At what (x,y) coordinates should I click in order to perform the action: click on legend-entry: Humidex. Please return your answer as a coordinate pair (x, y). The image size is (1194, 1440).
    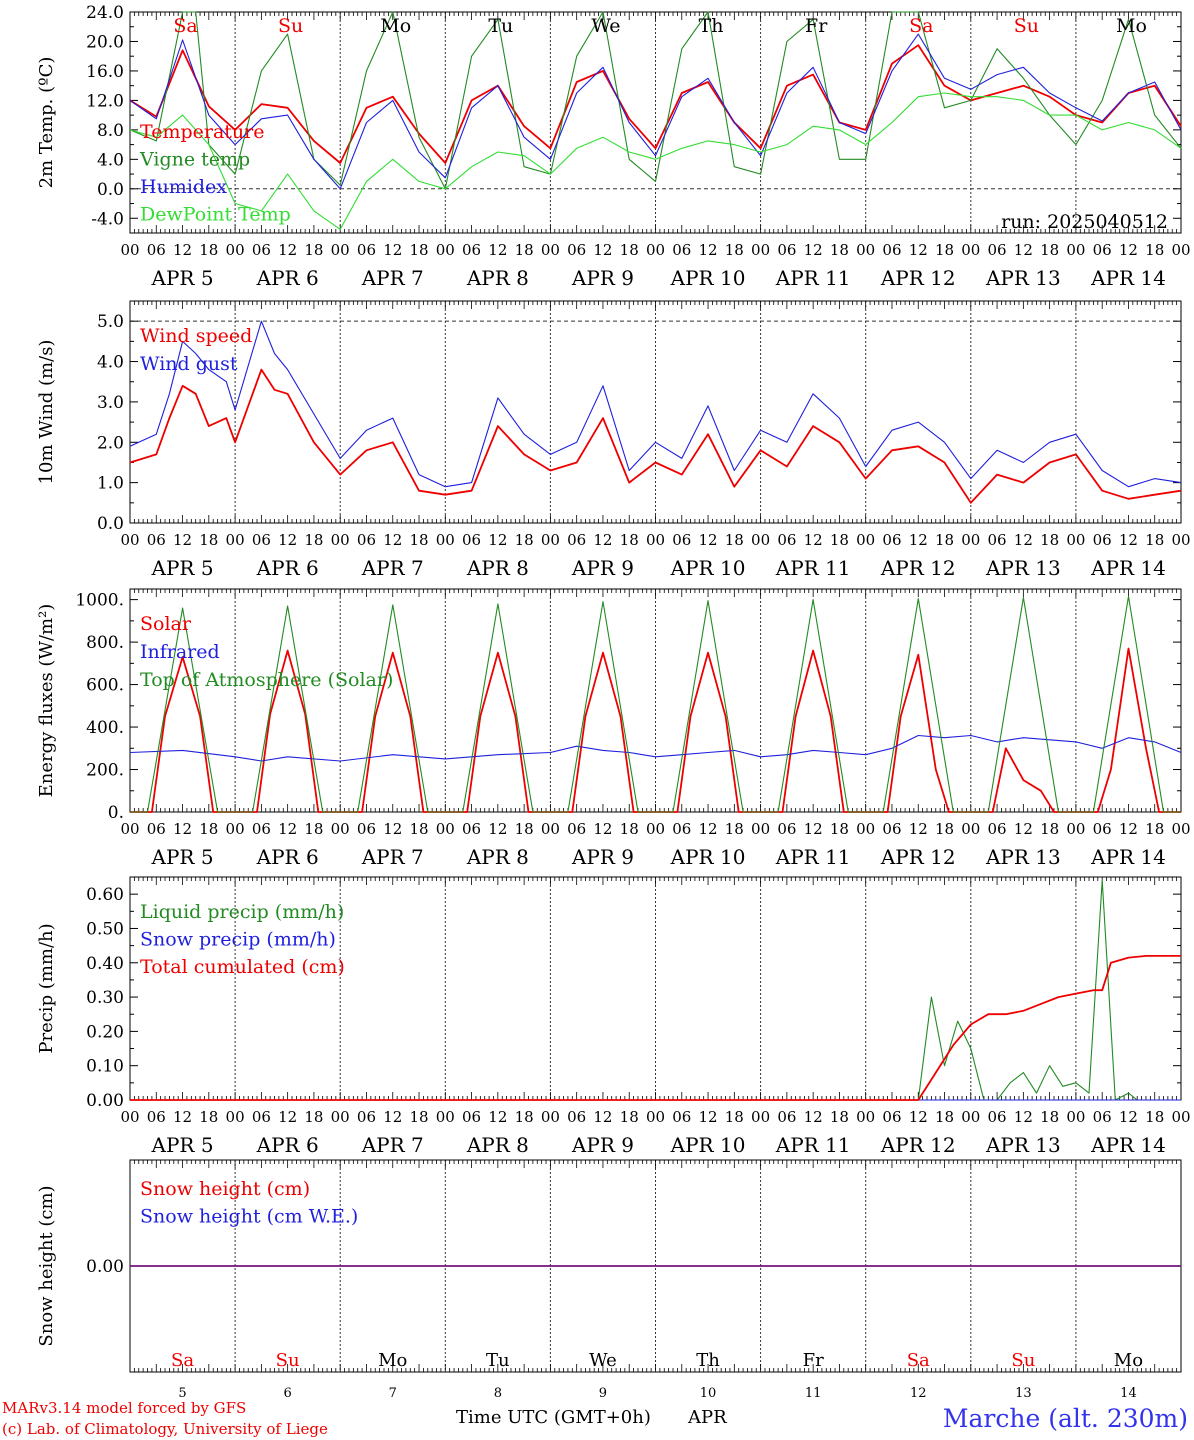
    Looking at the image, I should click on (183, 187).